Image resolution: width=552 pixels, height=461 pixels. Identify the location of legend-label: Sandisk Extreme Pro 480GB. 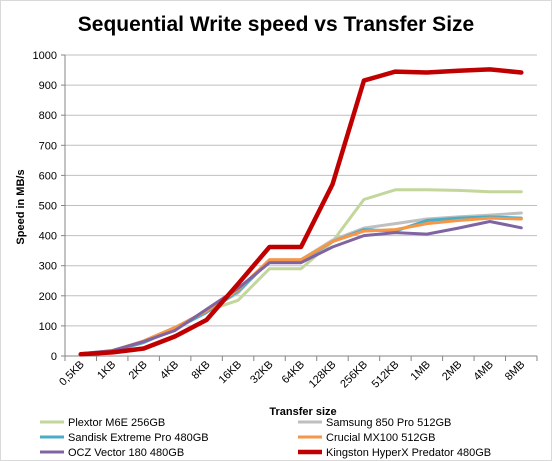
(138, 438).